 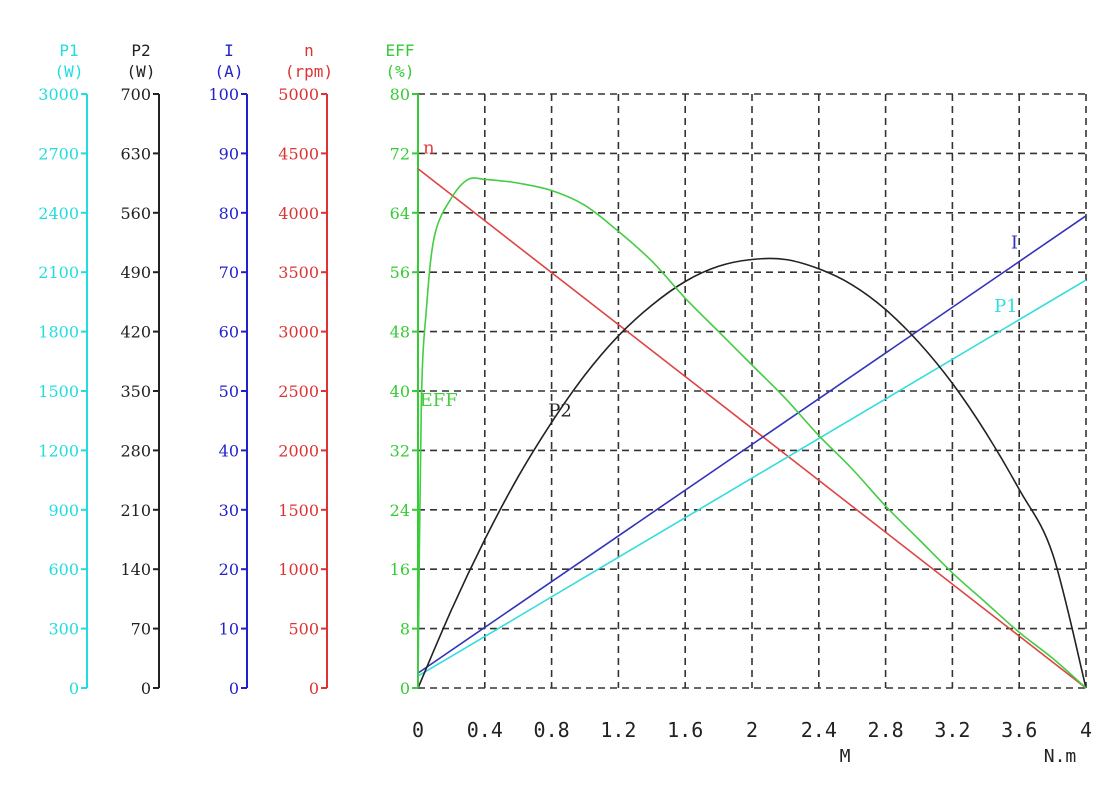 What do you see at coordinates (298, 272) in the screenshot?
I see `tick-label-n: 3500` at bounding box center [298, 272].